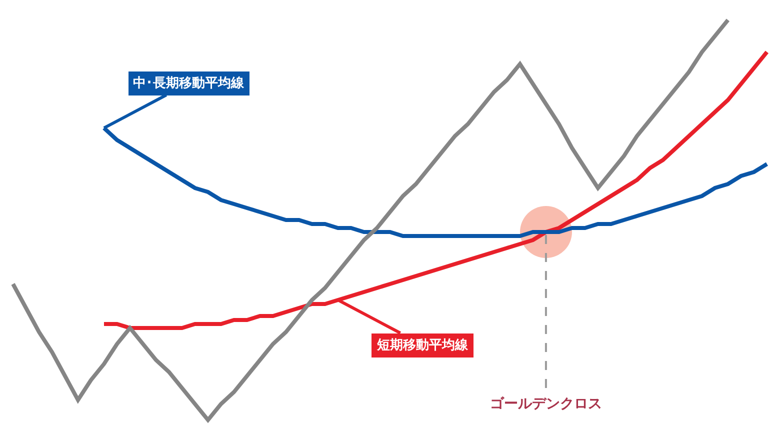 The height and width of the screenshot is (424, 778). Describe the element at coordinates (422, 345) in the screenshot. I see `text: 短期移動平均線` at that location.